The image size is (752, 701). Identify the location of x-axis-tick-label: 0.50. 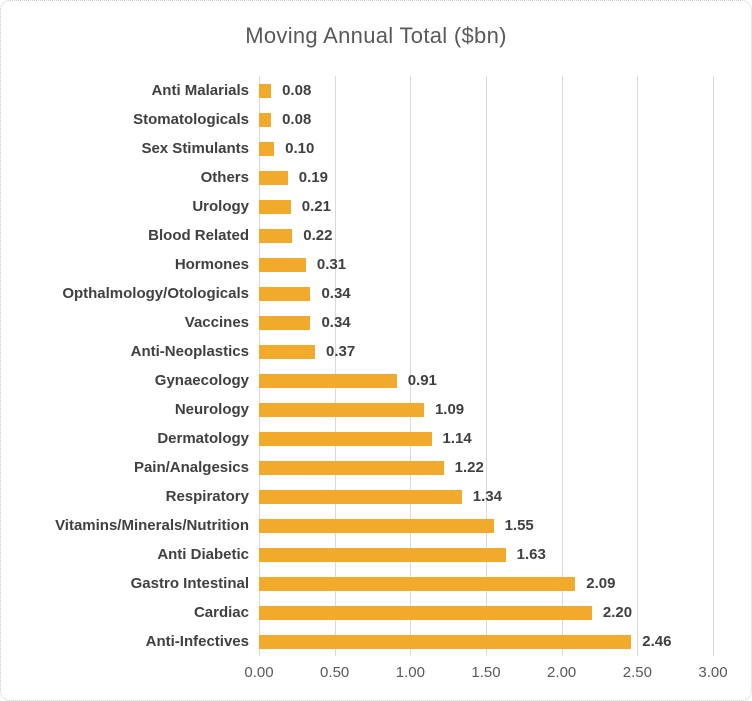
(335, 672).